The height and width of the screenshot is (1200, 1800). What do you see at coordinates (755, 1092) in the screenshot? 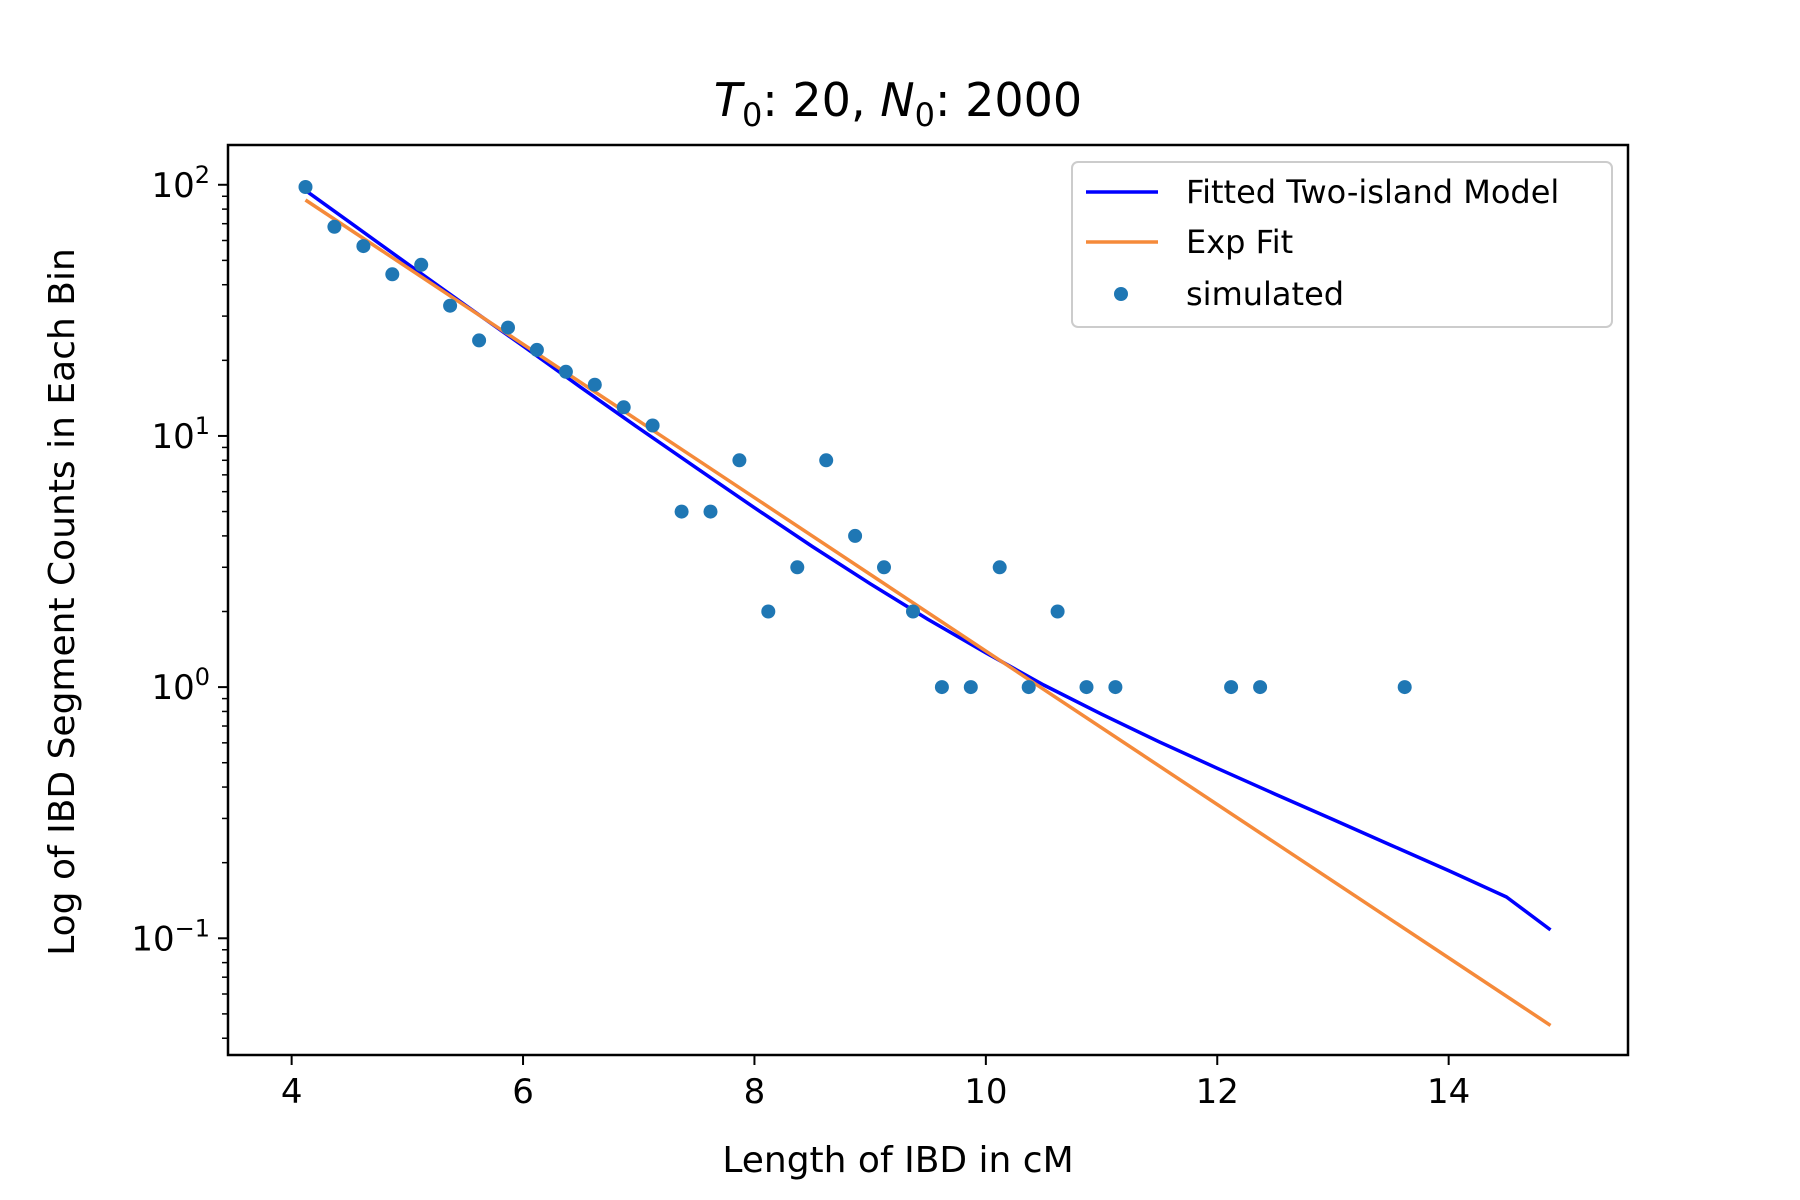
I see `x-tick-label: 8` at bounding box center [755, 1092].